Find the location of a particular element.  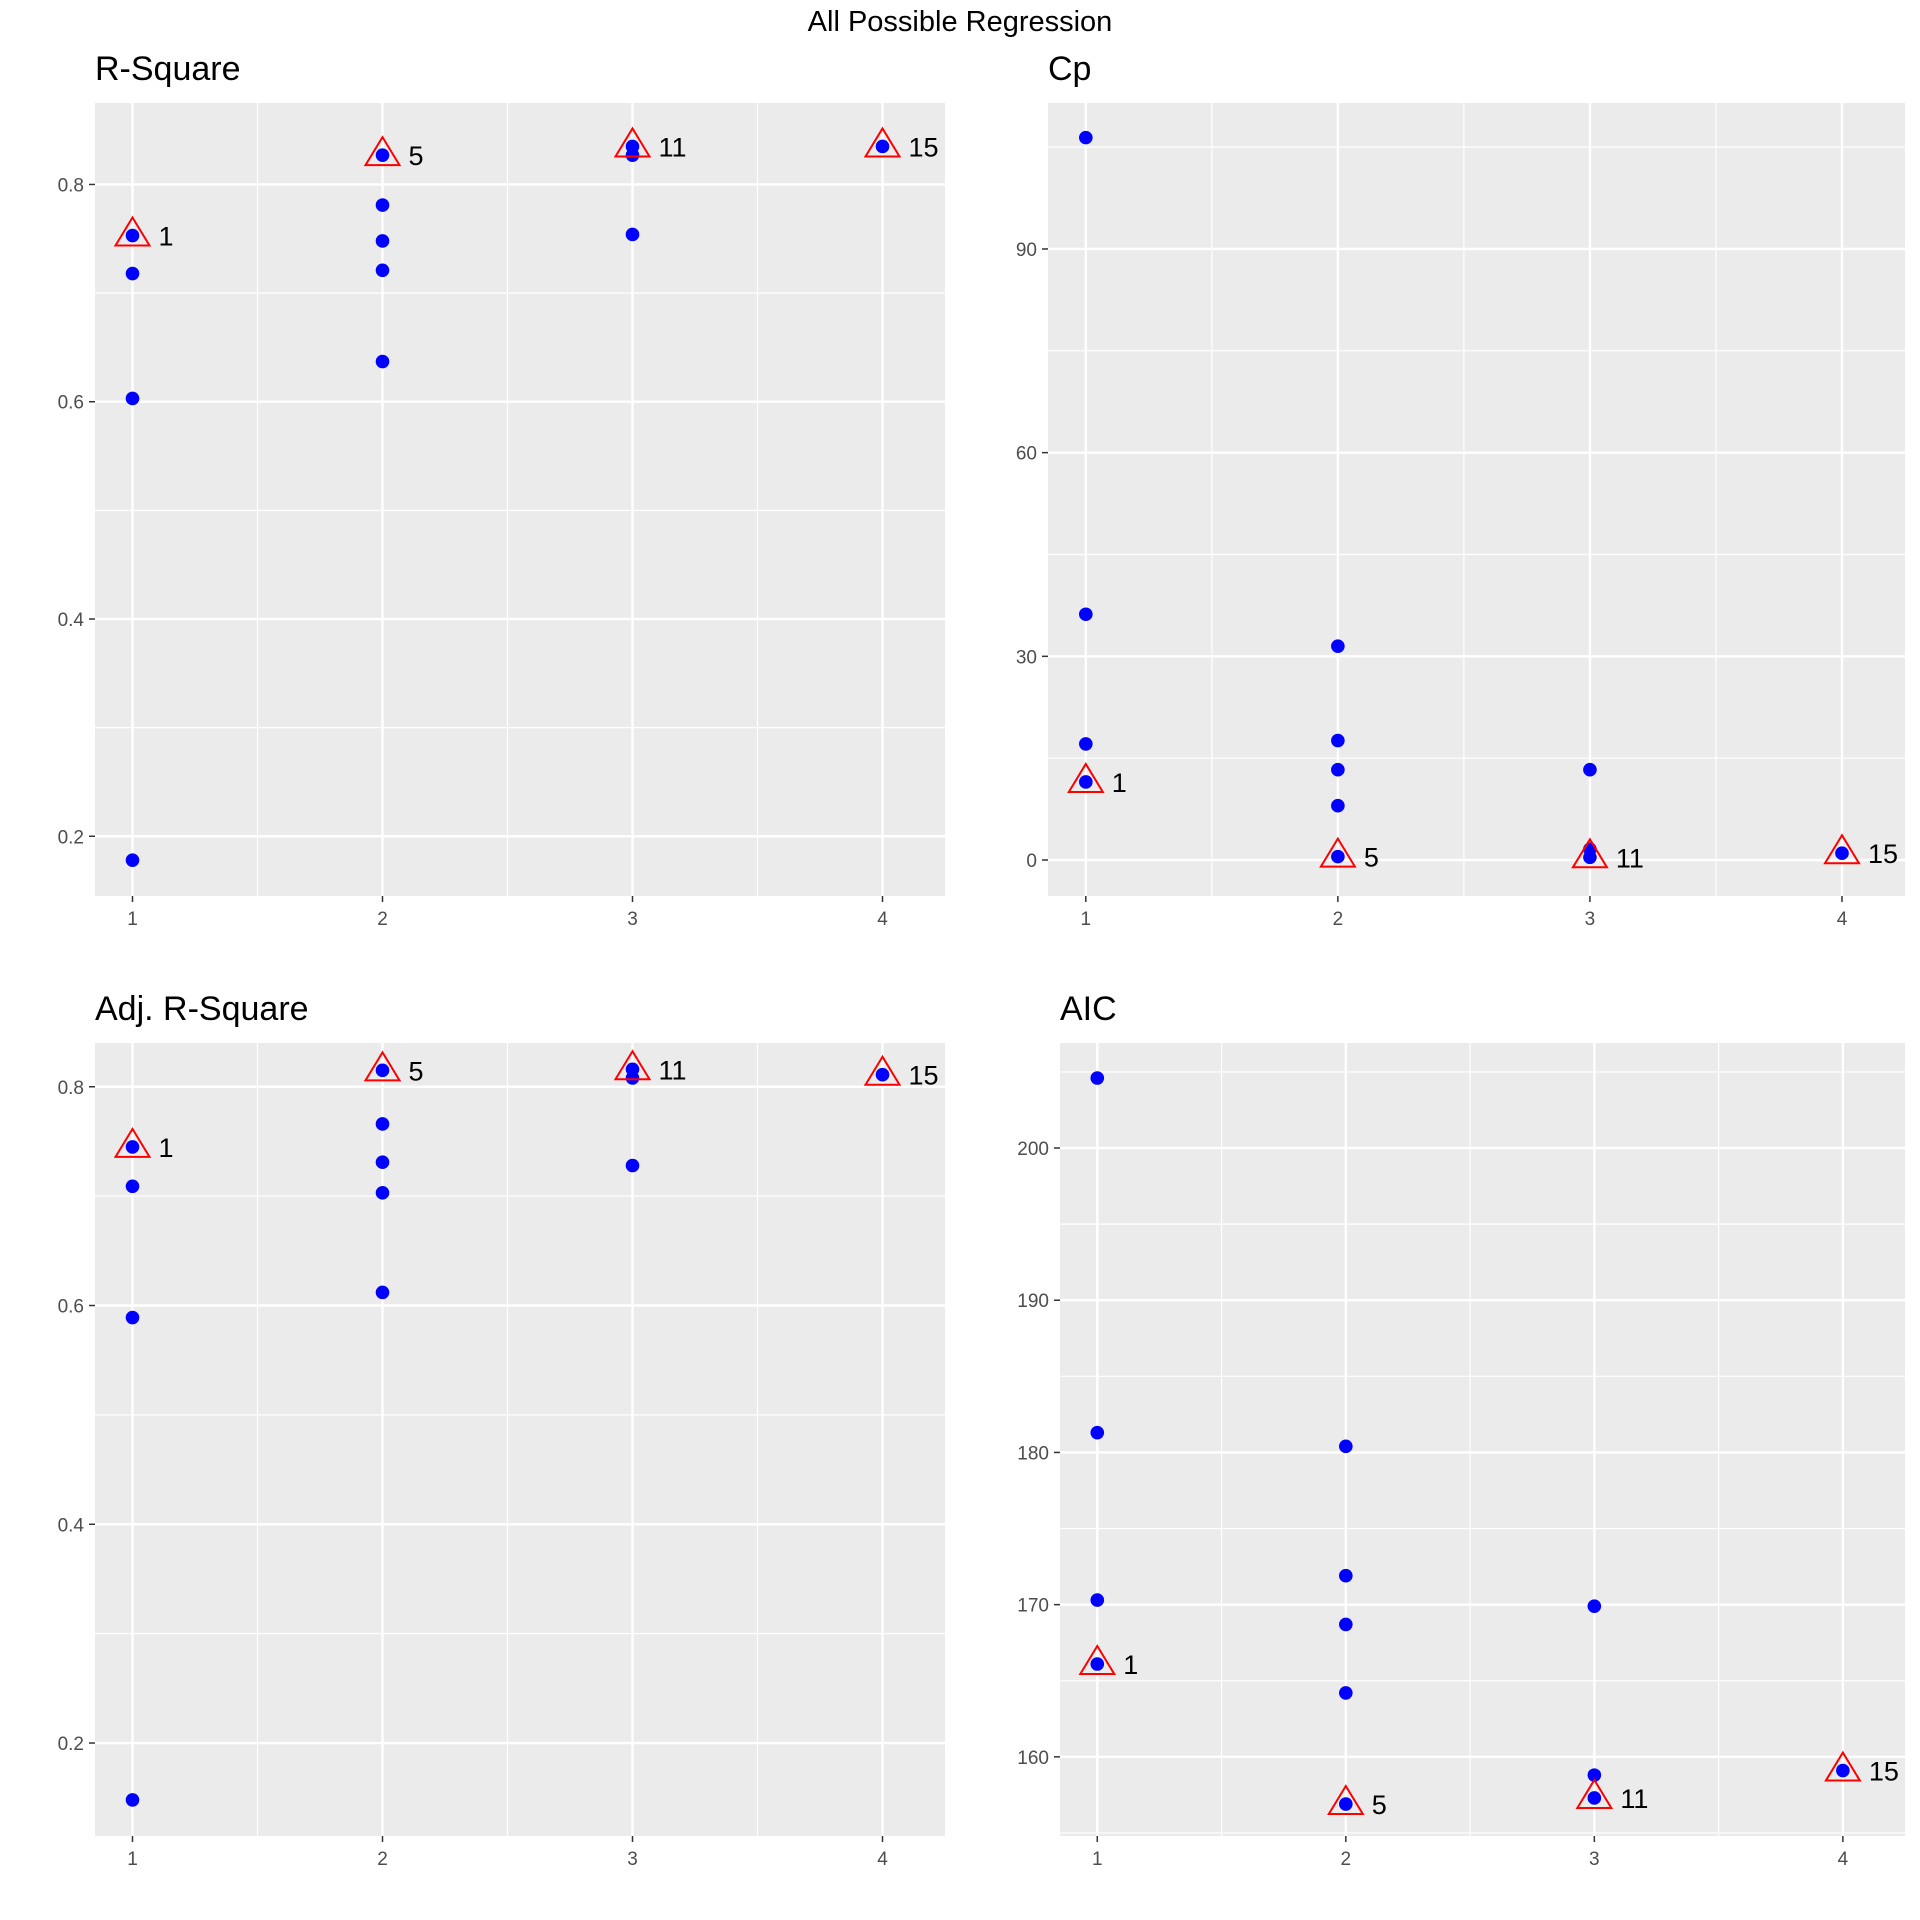

r-square-x-tick-label: 2 is located at coordinates (382, 919).